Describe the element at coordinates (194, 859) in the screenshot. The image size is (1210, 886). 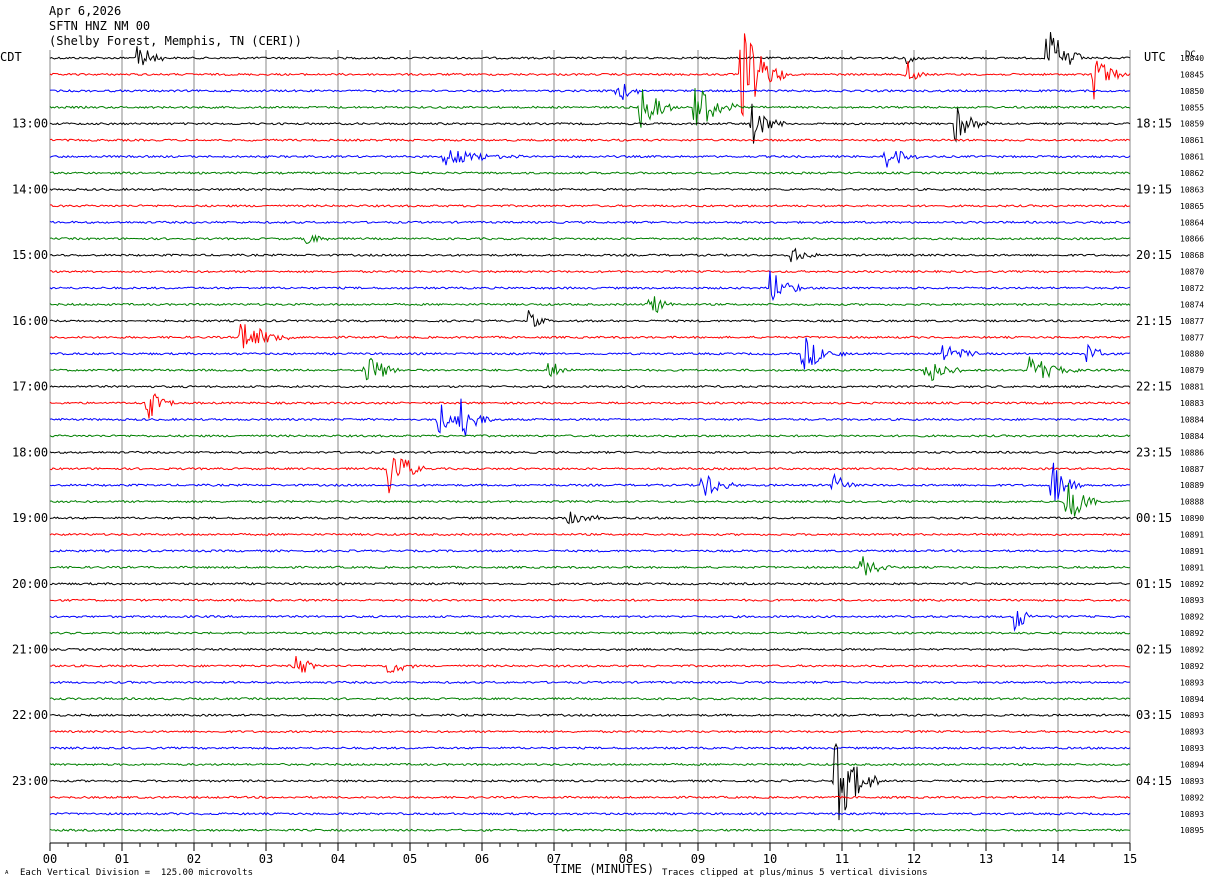
I see `x-tick-label: 02` at that location.